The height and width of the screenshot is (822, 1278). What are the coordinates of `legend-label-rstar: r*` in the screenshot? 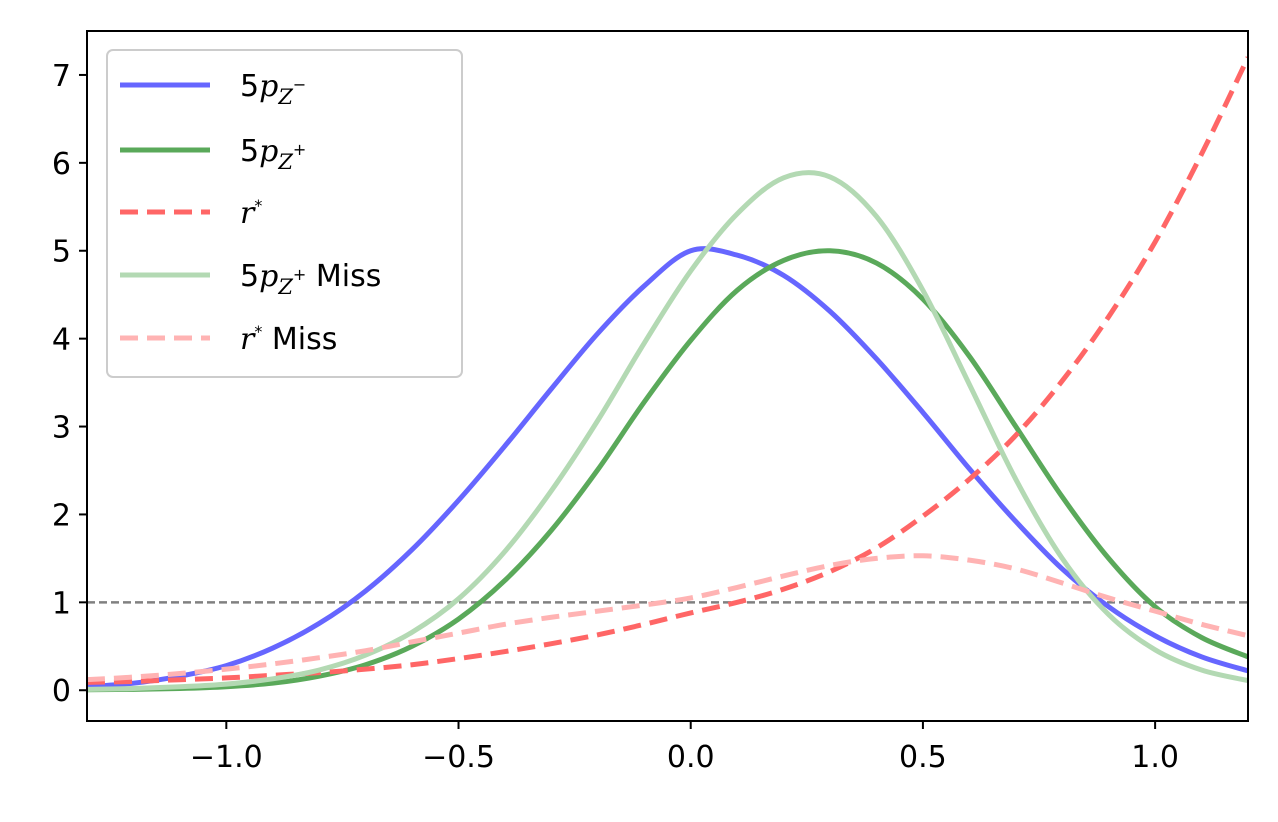 It's located at (251, 213).